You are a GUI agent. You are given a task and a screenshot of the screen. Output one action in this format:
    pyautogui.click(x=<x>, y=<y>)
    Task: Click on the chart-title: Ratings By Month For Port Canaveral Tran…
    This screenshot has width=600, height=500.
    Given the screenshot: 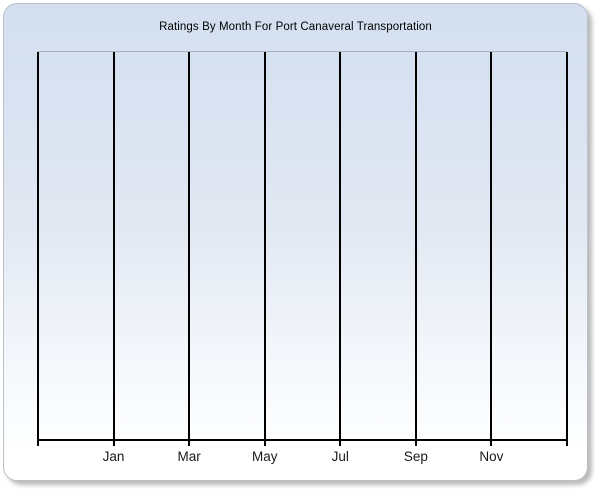 What is the action you would take?
    pyautogui.click(x=295, y=27)
    